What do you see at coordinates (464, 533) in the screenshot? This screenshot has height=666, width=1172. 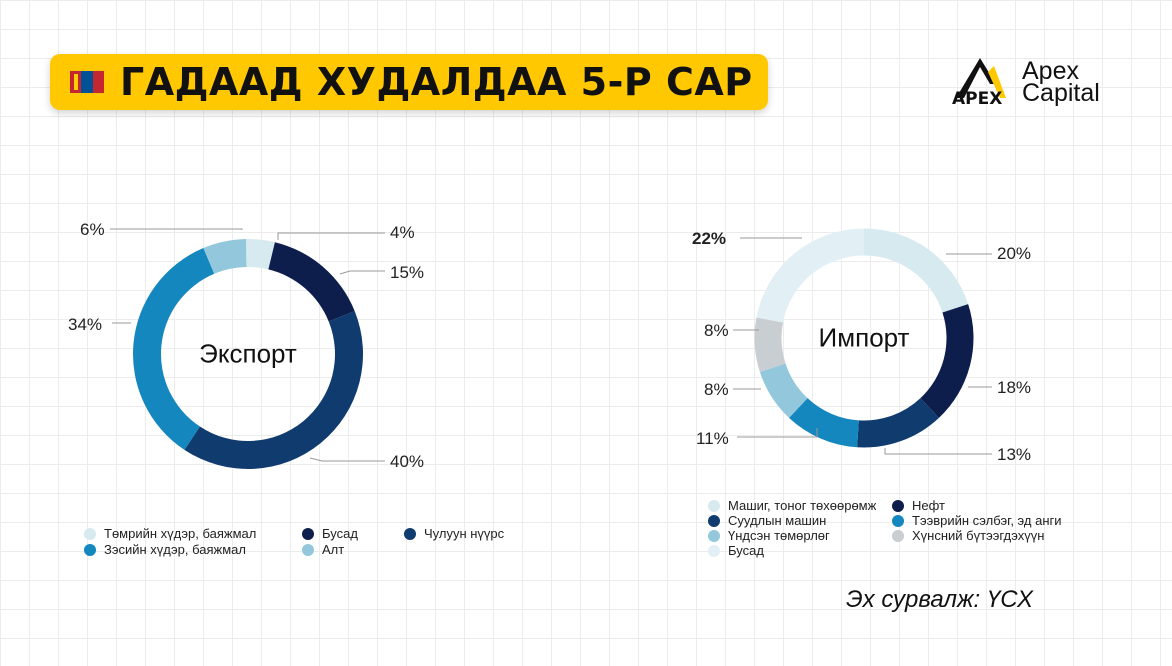 I see `legend-label: Чулуун нүүрс` at bounding box center [464, 533].